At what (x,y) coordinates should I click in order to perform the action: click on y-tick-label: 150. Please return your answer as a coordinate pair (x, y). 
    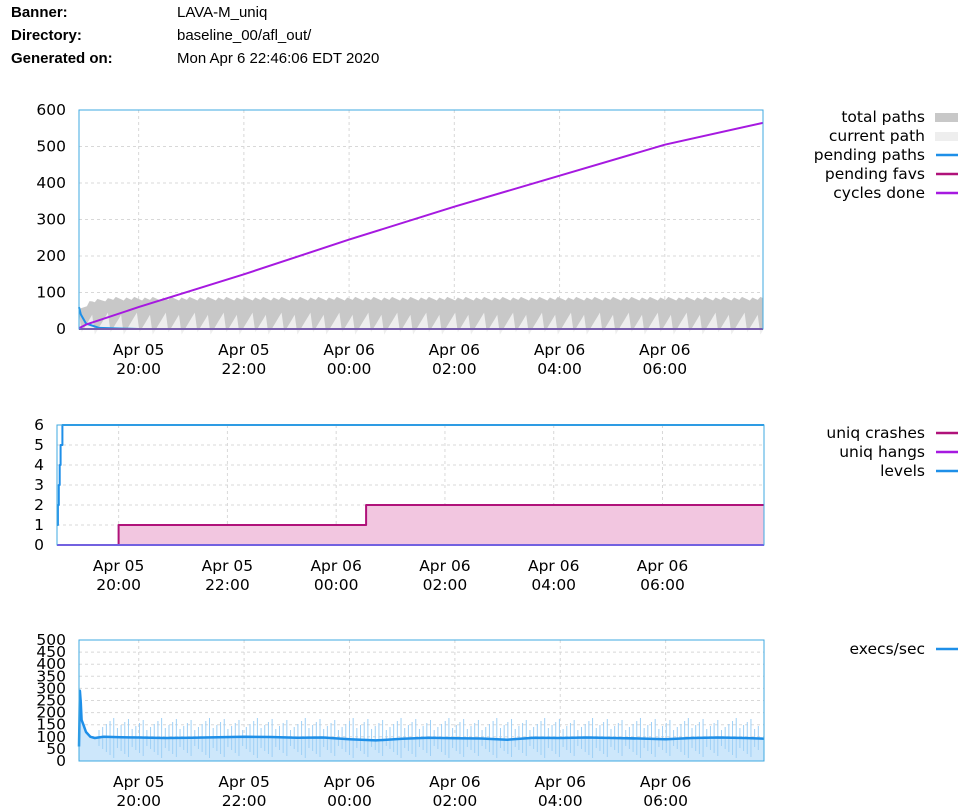
    Looking at the image, I should click on (51, 725).